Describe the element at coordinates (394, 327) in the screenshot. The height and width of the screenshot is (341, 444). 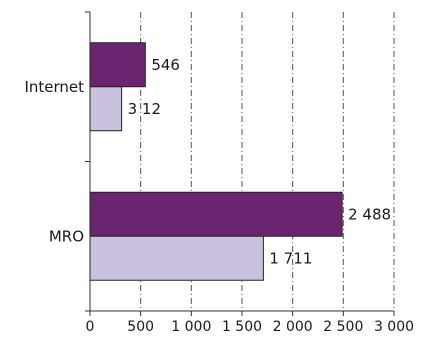
I see `x-tick-label: 3 000` at that location.